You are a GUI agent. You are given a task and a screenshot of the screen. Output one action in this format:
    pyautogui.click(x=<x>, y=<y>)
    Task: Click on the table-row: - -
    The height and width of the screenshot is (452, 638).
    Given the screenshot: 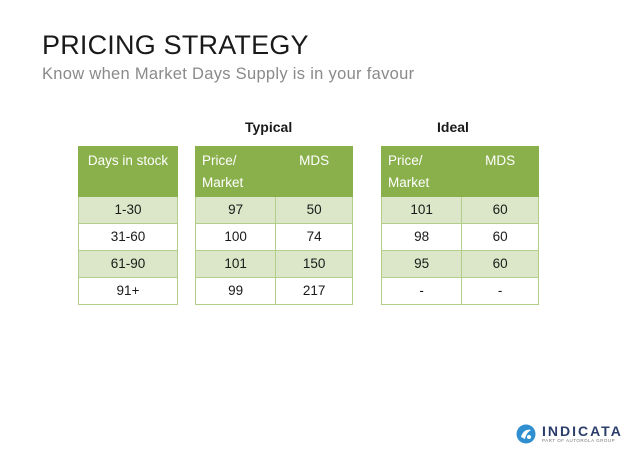 What is the action you would take?
    pyautogui.click(x=459, y=291)
    